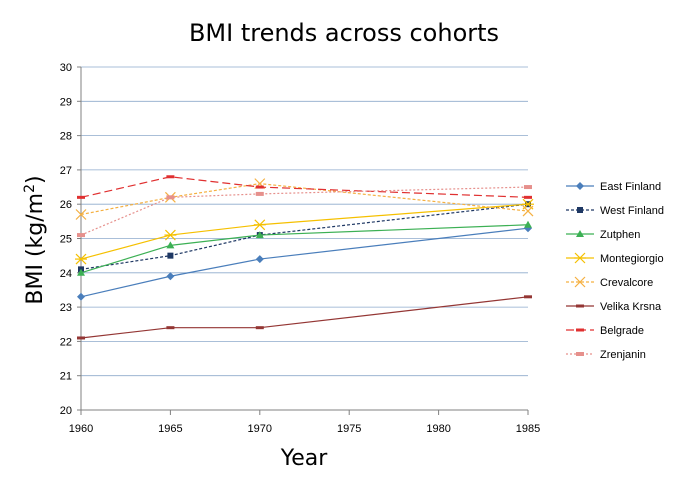 The image size is (688, 488). I want to click on legend-label: Zutphen, so click(620, 235).